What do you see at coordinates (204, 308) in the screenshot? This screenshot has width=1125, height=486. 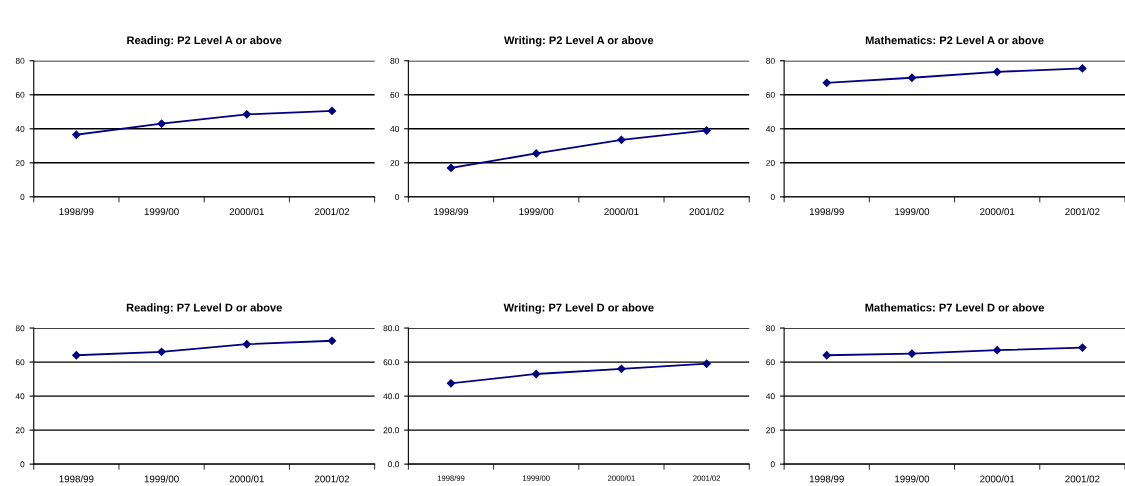 I see `chart-title: Reading: P7 Level D or above` at bounding box center [204, 308].